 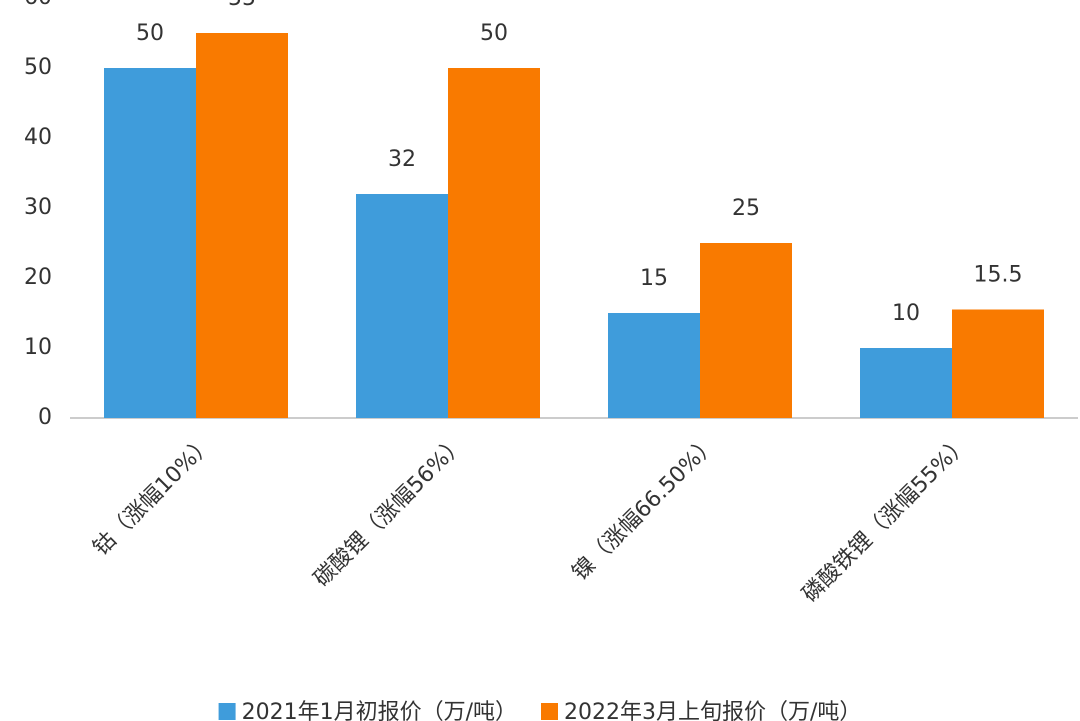 What do you see at coordinates (645, 508) in the screenshot?
I see `x-tick-label: 镍（涨幅66.50%）` at bounding box center [645, 508].